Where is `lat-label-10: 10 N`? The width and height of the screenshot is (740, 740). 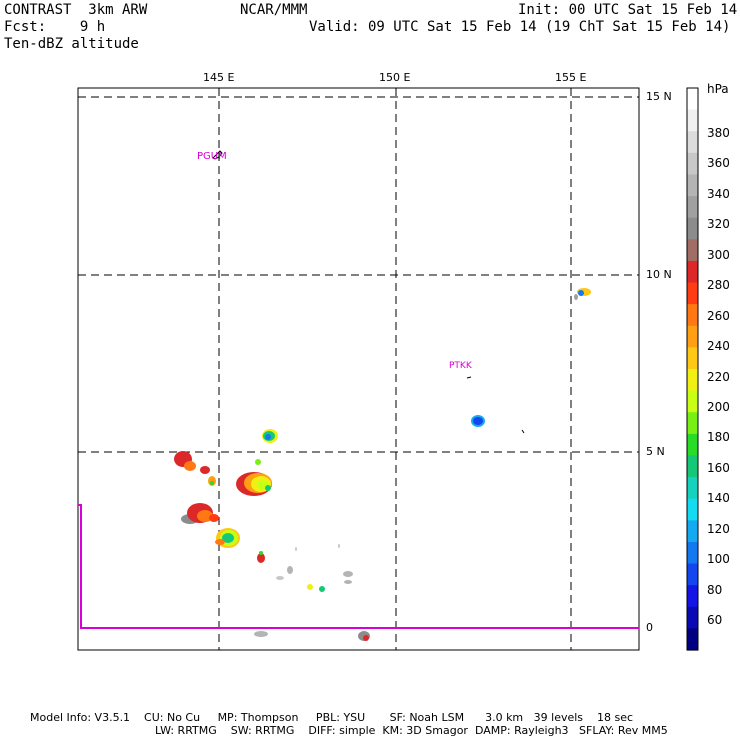
lat-label-10: 10 N is located at coordinates (659, 274).